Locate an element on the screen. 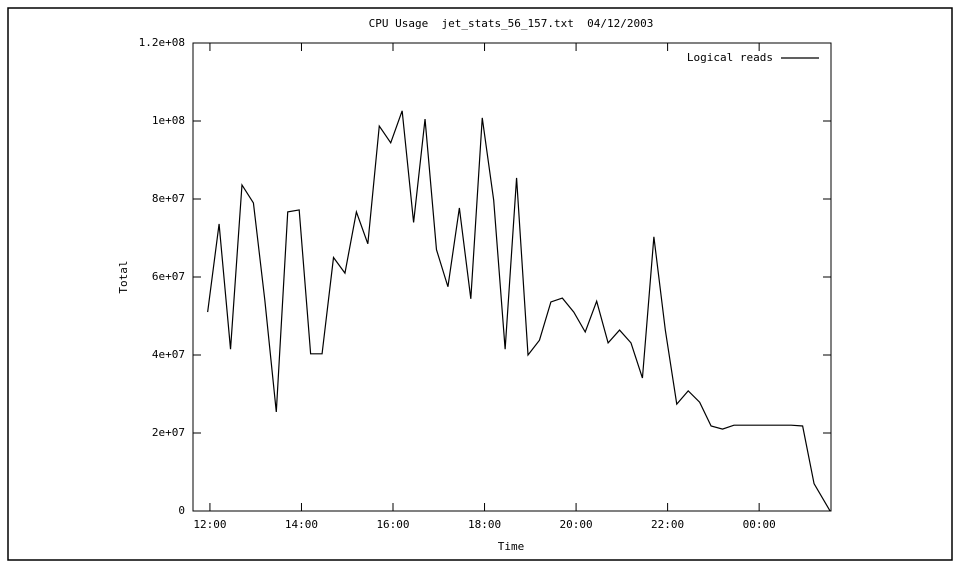 The height and width of the screenshot is (573, 962). x-axis-label: Time is located at coordinates (511, 546).